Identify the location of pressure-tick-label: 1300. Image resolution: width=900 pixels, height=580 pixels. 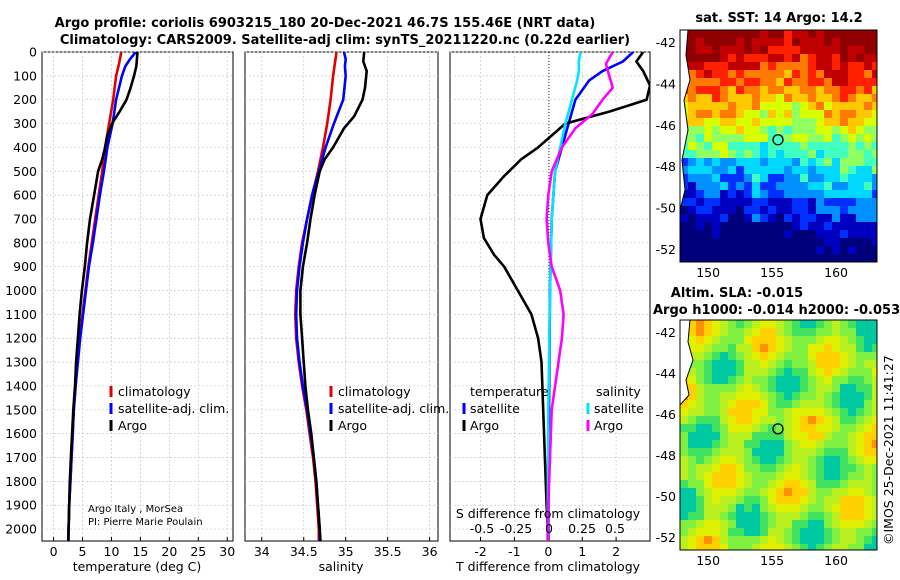
(21, 362).